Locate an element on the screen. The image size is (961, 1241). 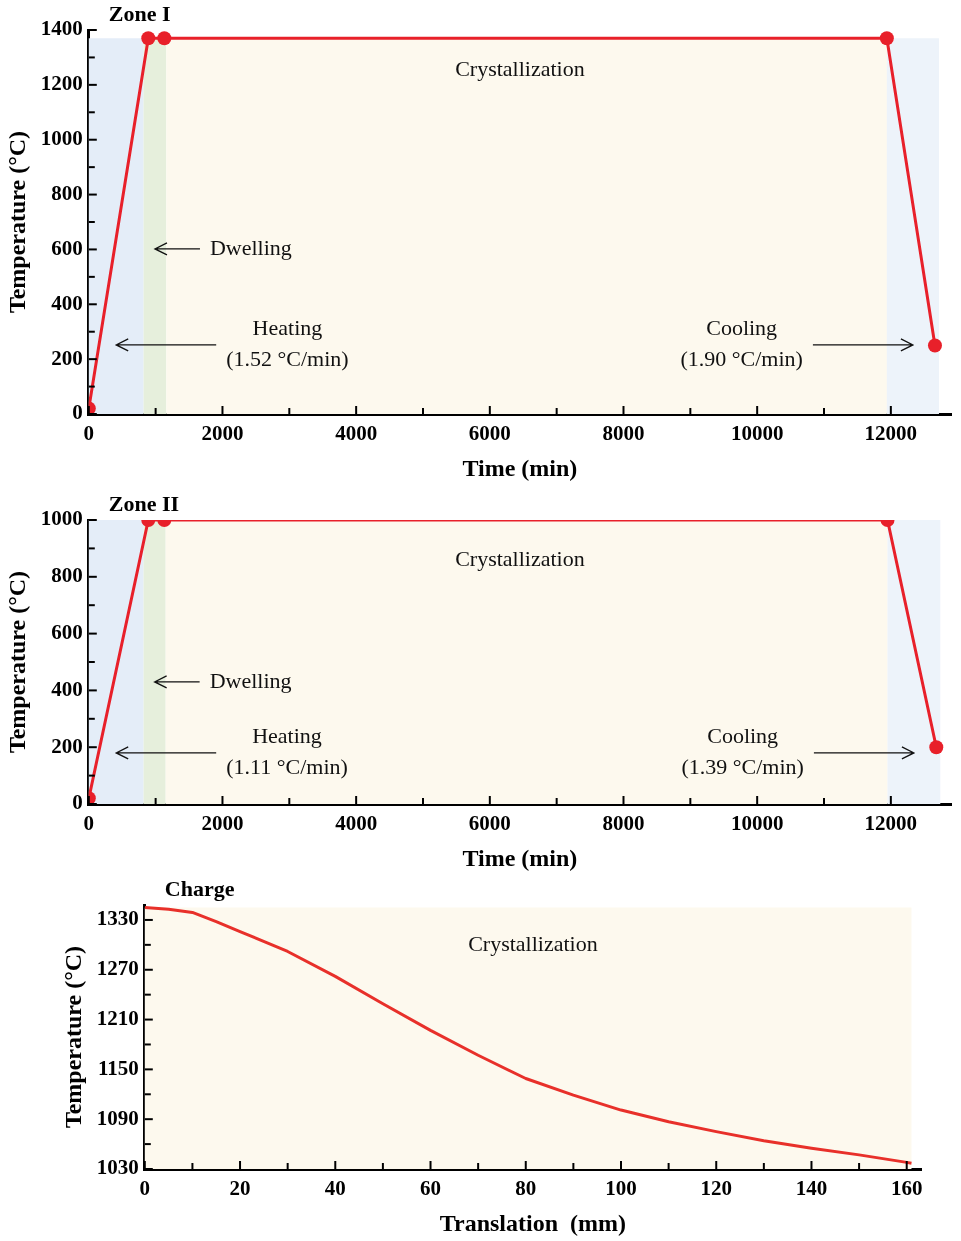
y-tick-label: 1210 is located at coordinates (117, 1017).